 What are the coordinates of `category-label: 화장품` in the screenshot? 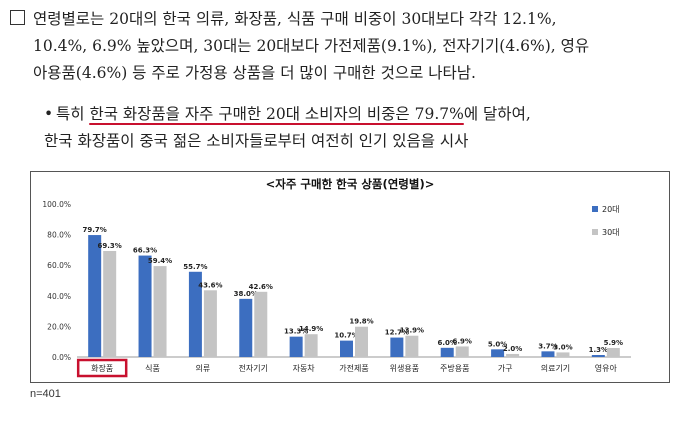 It's located at (102, 368).